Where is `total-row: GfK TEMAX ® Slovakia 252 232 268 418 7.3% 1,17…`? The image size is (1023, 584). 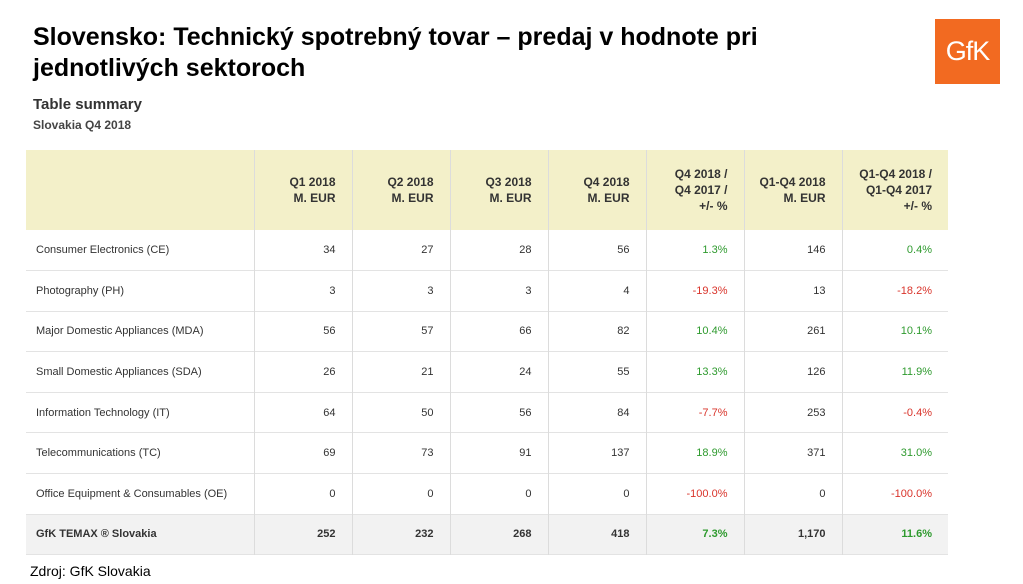 total-row: GfK TEMAX ® Slovakia 252 232 268 418 7.3% 1,17… is located at coordinates (487, 534).